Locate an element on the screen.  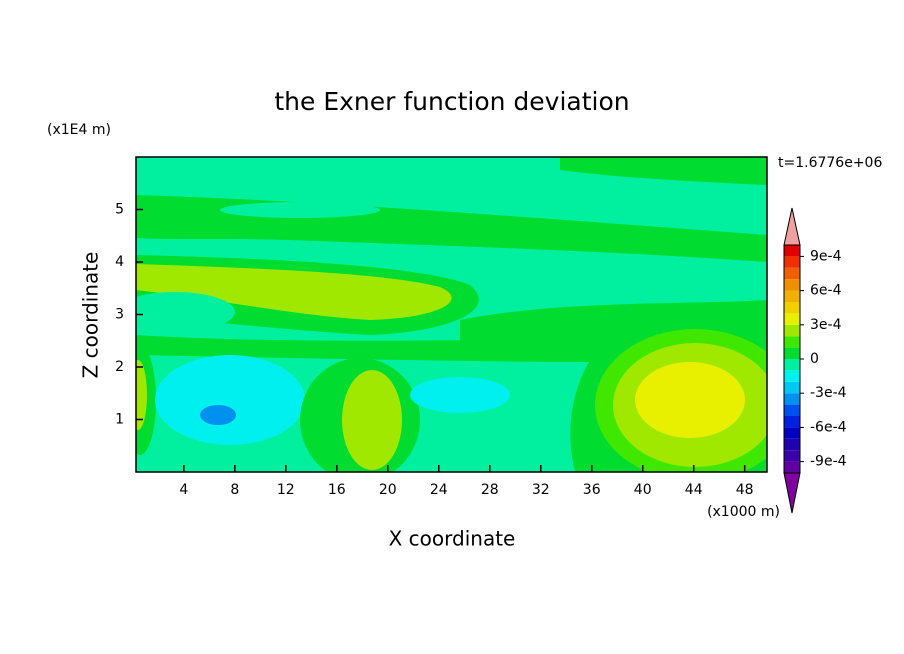
colorbar-tick-label: 9e-4 is located at coordinates (826, 256).